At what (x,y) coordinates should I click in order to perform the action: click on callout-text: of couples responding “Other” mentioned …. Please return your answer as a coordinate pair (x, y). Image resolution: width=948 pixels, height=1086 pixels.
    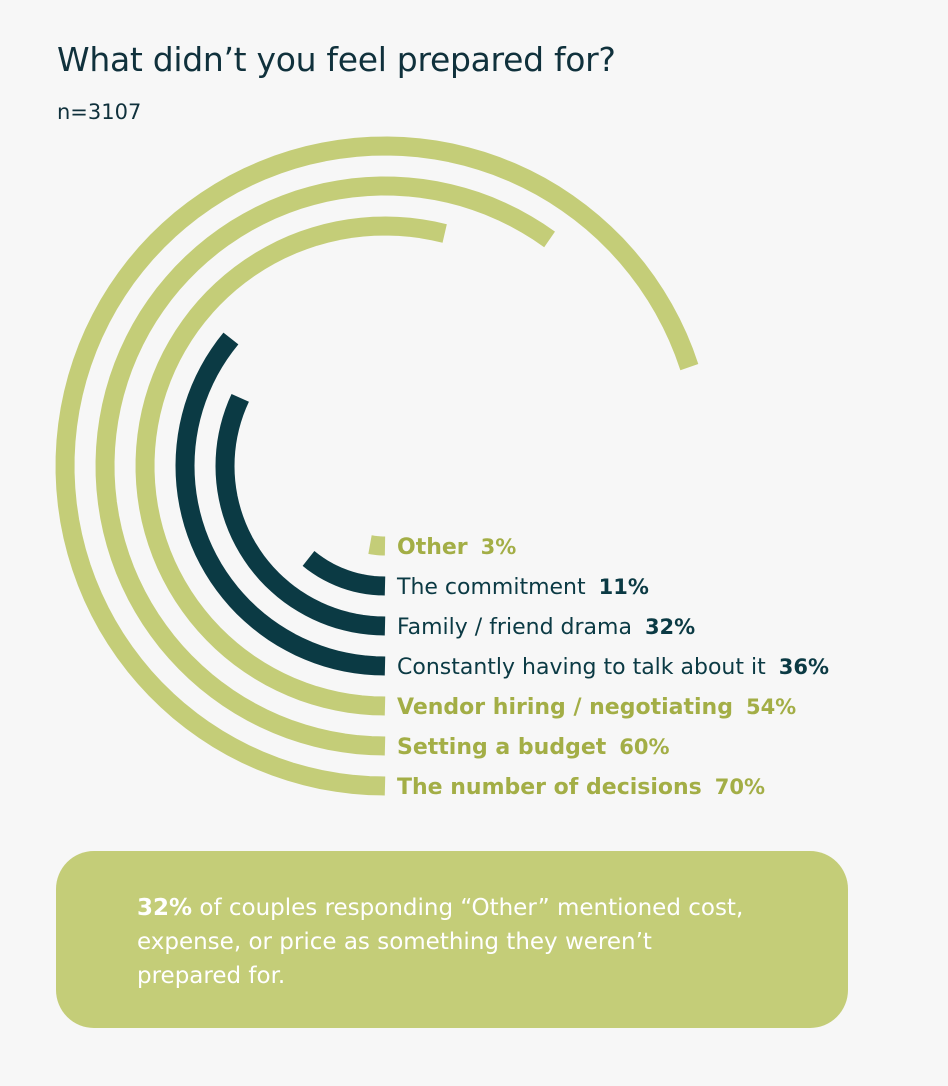
    Looking at the image, I should click on (440, 942).